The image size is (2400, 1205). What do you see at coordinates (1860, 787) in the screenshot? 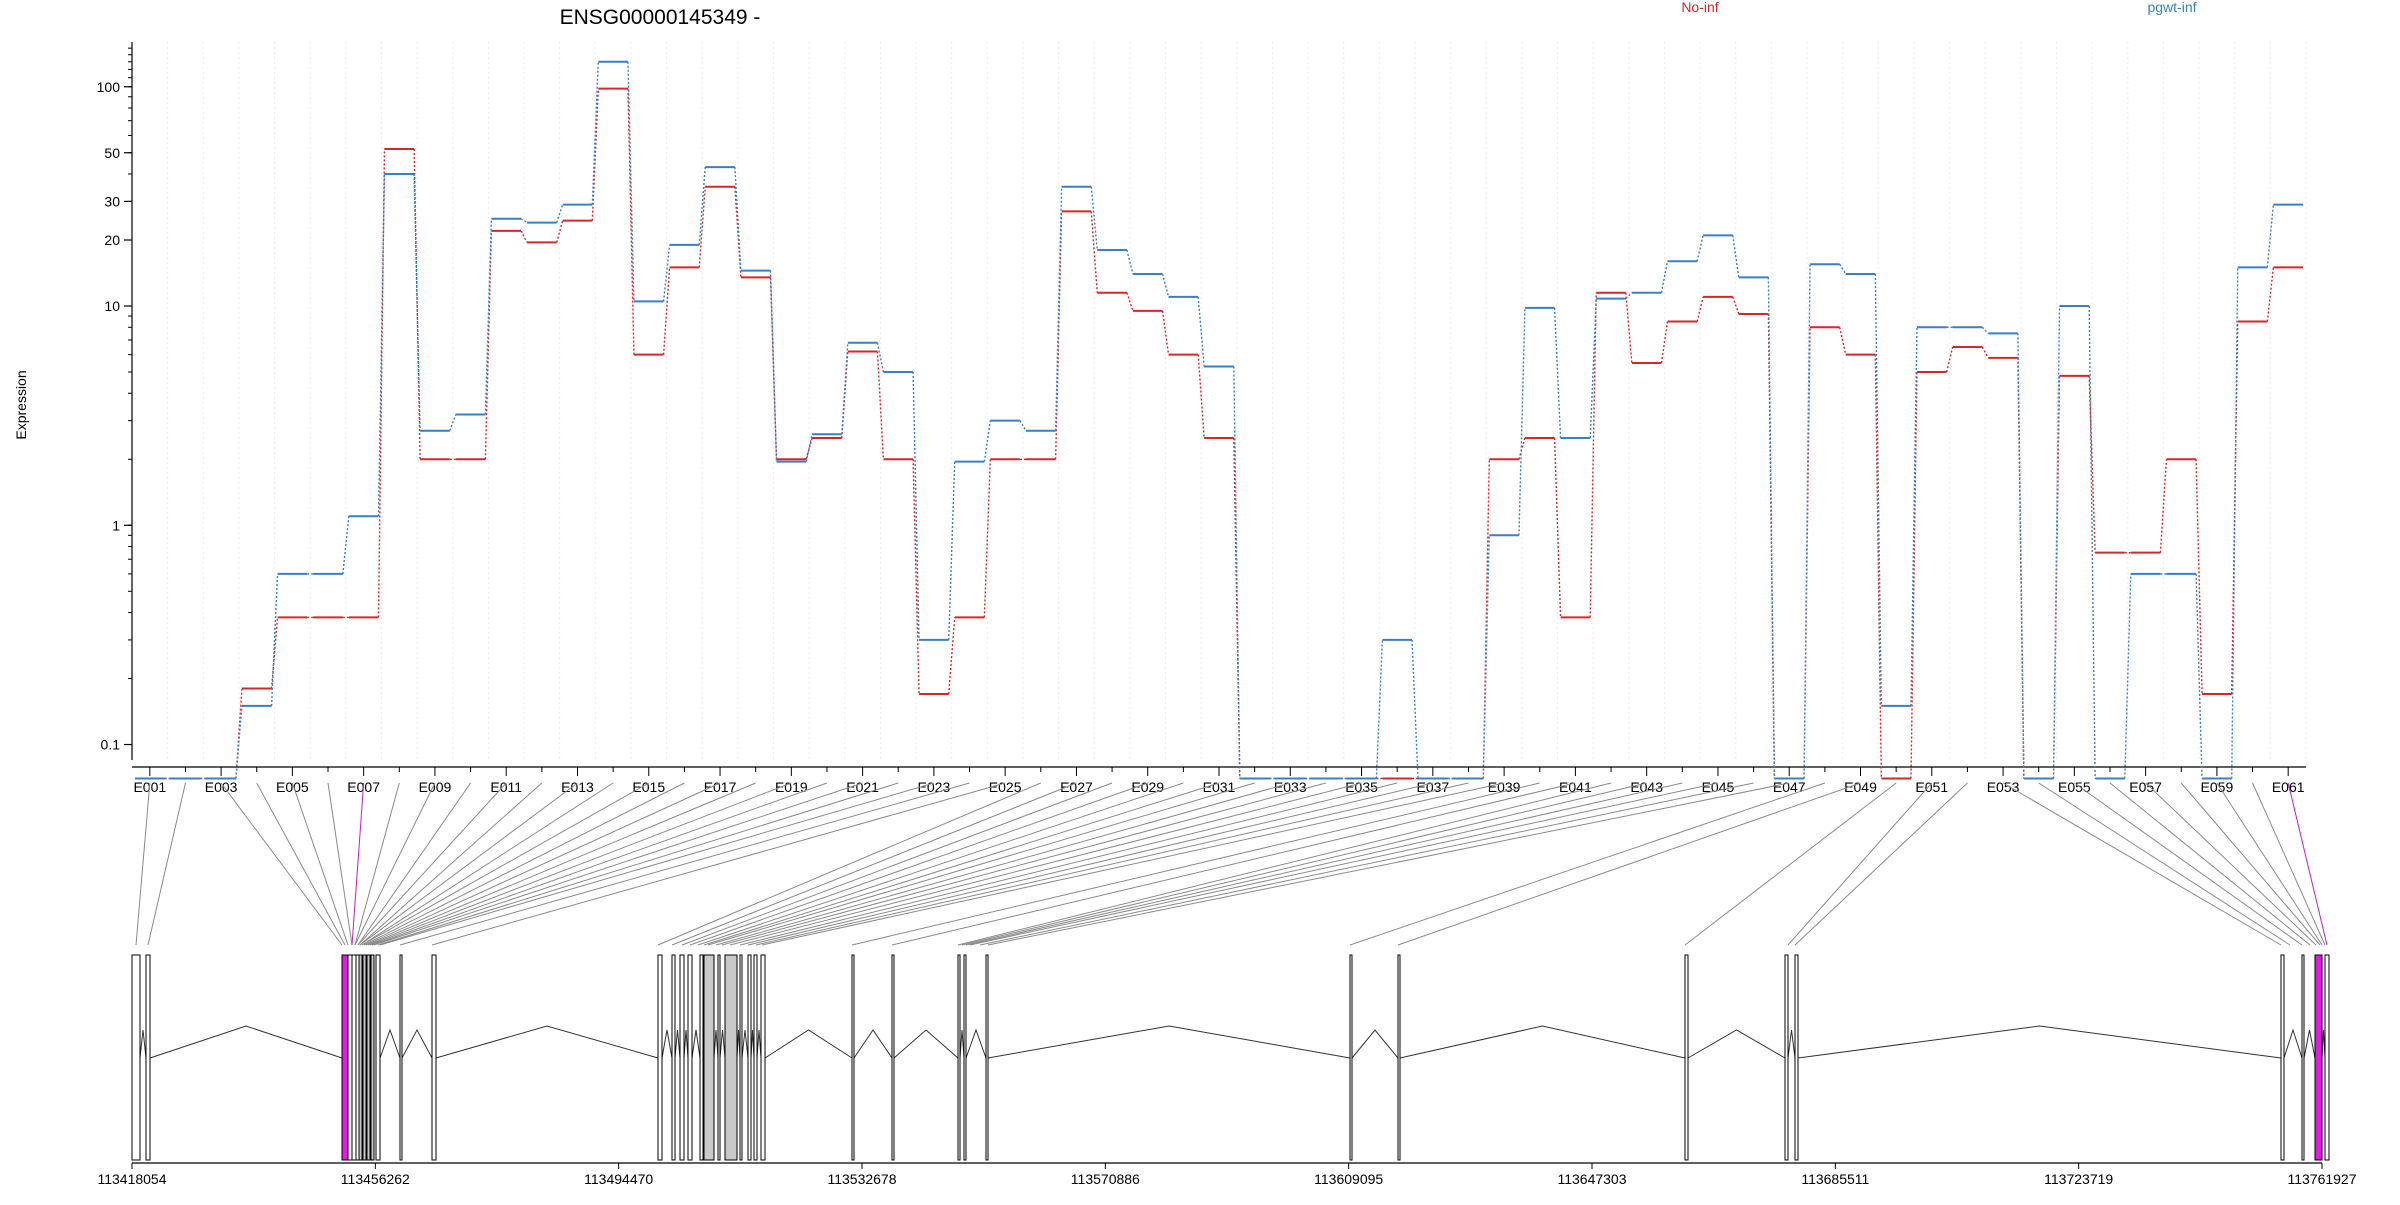
I see `x-tick-label: E049` at bounding box center [1860, 787].